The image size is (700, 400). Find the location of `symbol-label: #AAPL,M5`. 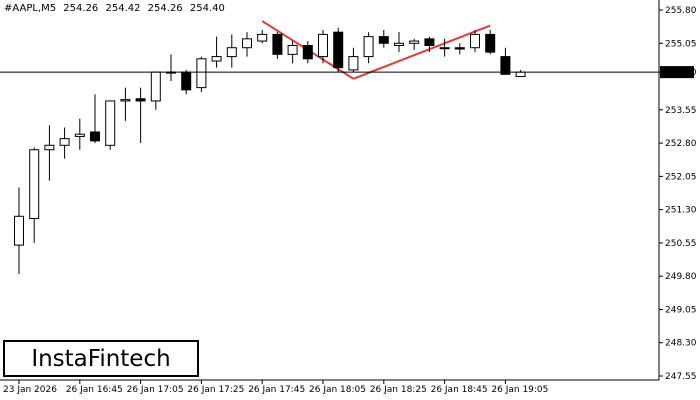

symbol-label: #AAPL,M5 is located at coordinates (30, 8).